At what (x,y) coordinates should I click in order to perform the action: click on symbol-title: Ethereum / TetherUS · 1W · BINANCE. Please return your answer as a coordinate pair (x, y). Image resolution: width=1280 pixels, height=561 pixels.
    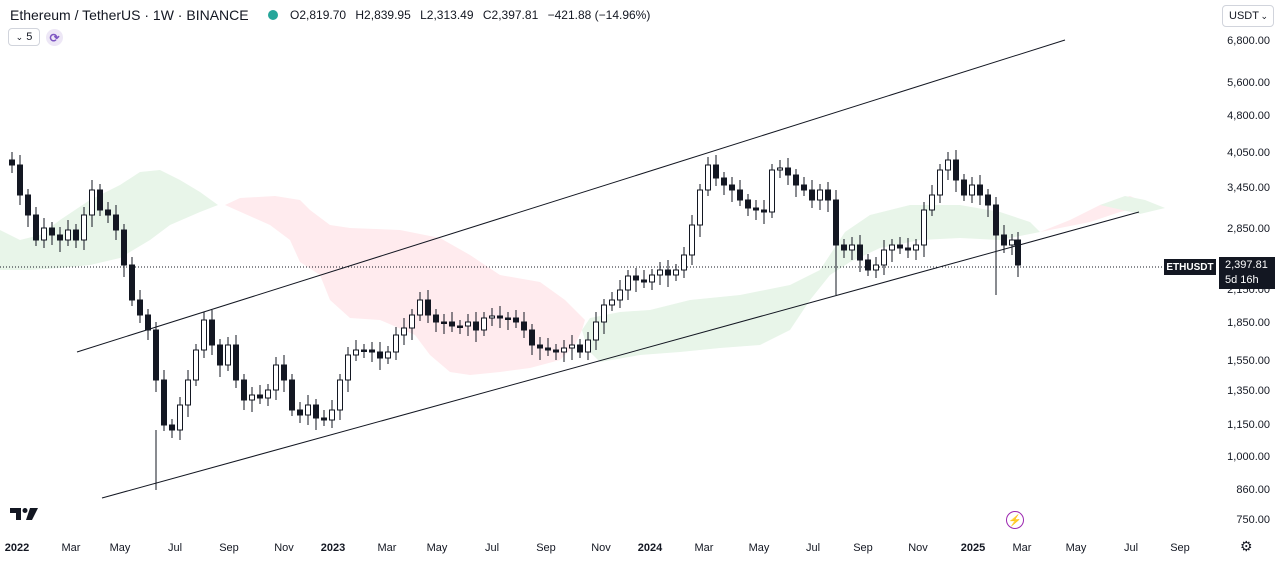
    Looking at the image, I should click on (129, 15).